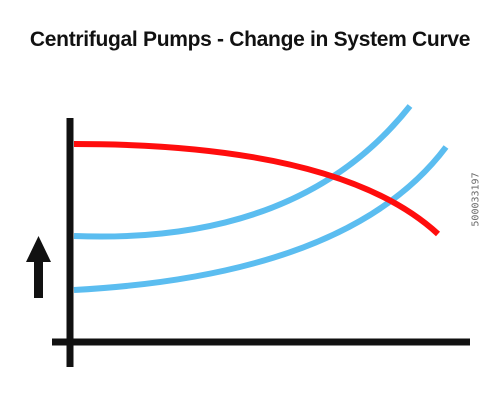 This screenshot has width=500, height=400. Describe the element at coordinates (476, 199) in the screenshot. I see `stock-id-text: 500033197` at that location.